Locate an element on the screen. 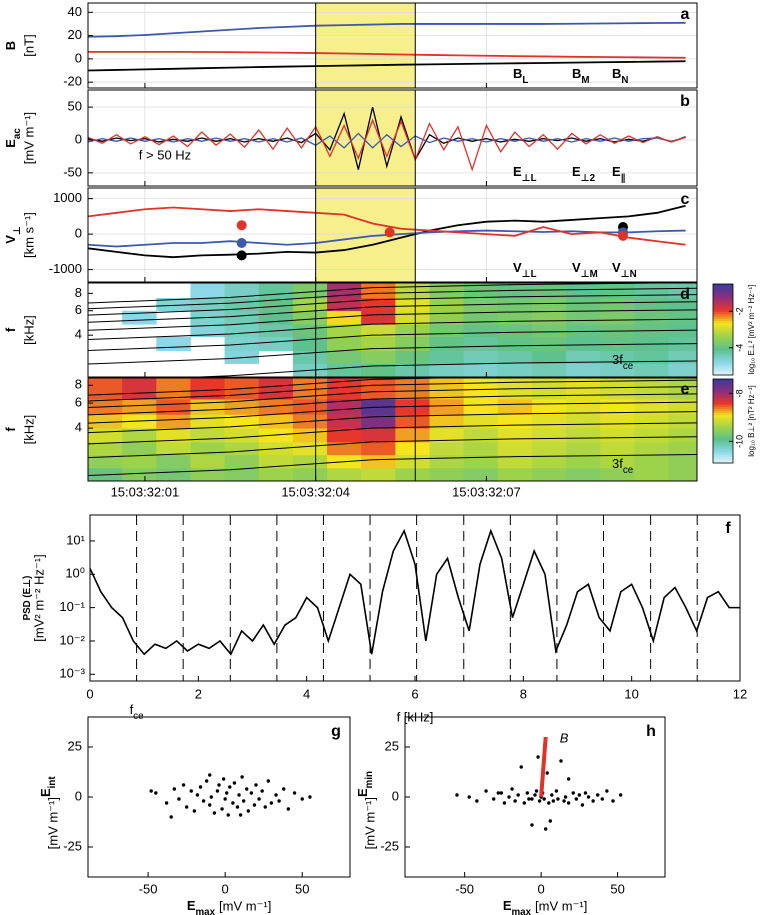 Image resolution: width=765 pixels, height=915 pixels. panel-label: a is located at coordinates (685, 14).